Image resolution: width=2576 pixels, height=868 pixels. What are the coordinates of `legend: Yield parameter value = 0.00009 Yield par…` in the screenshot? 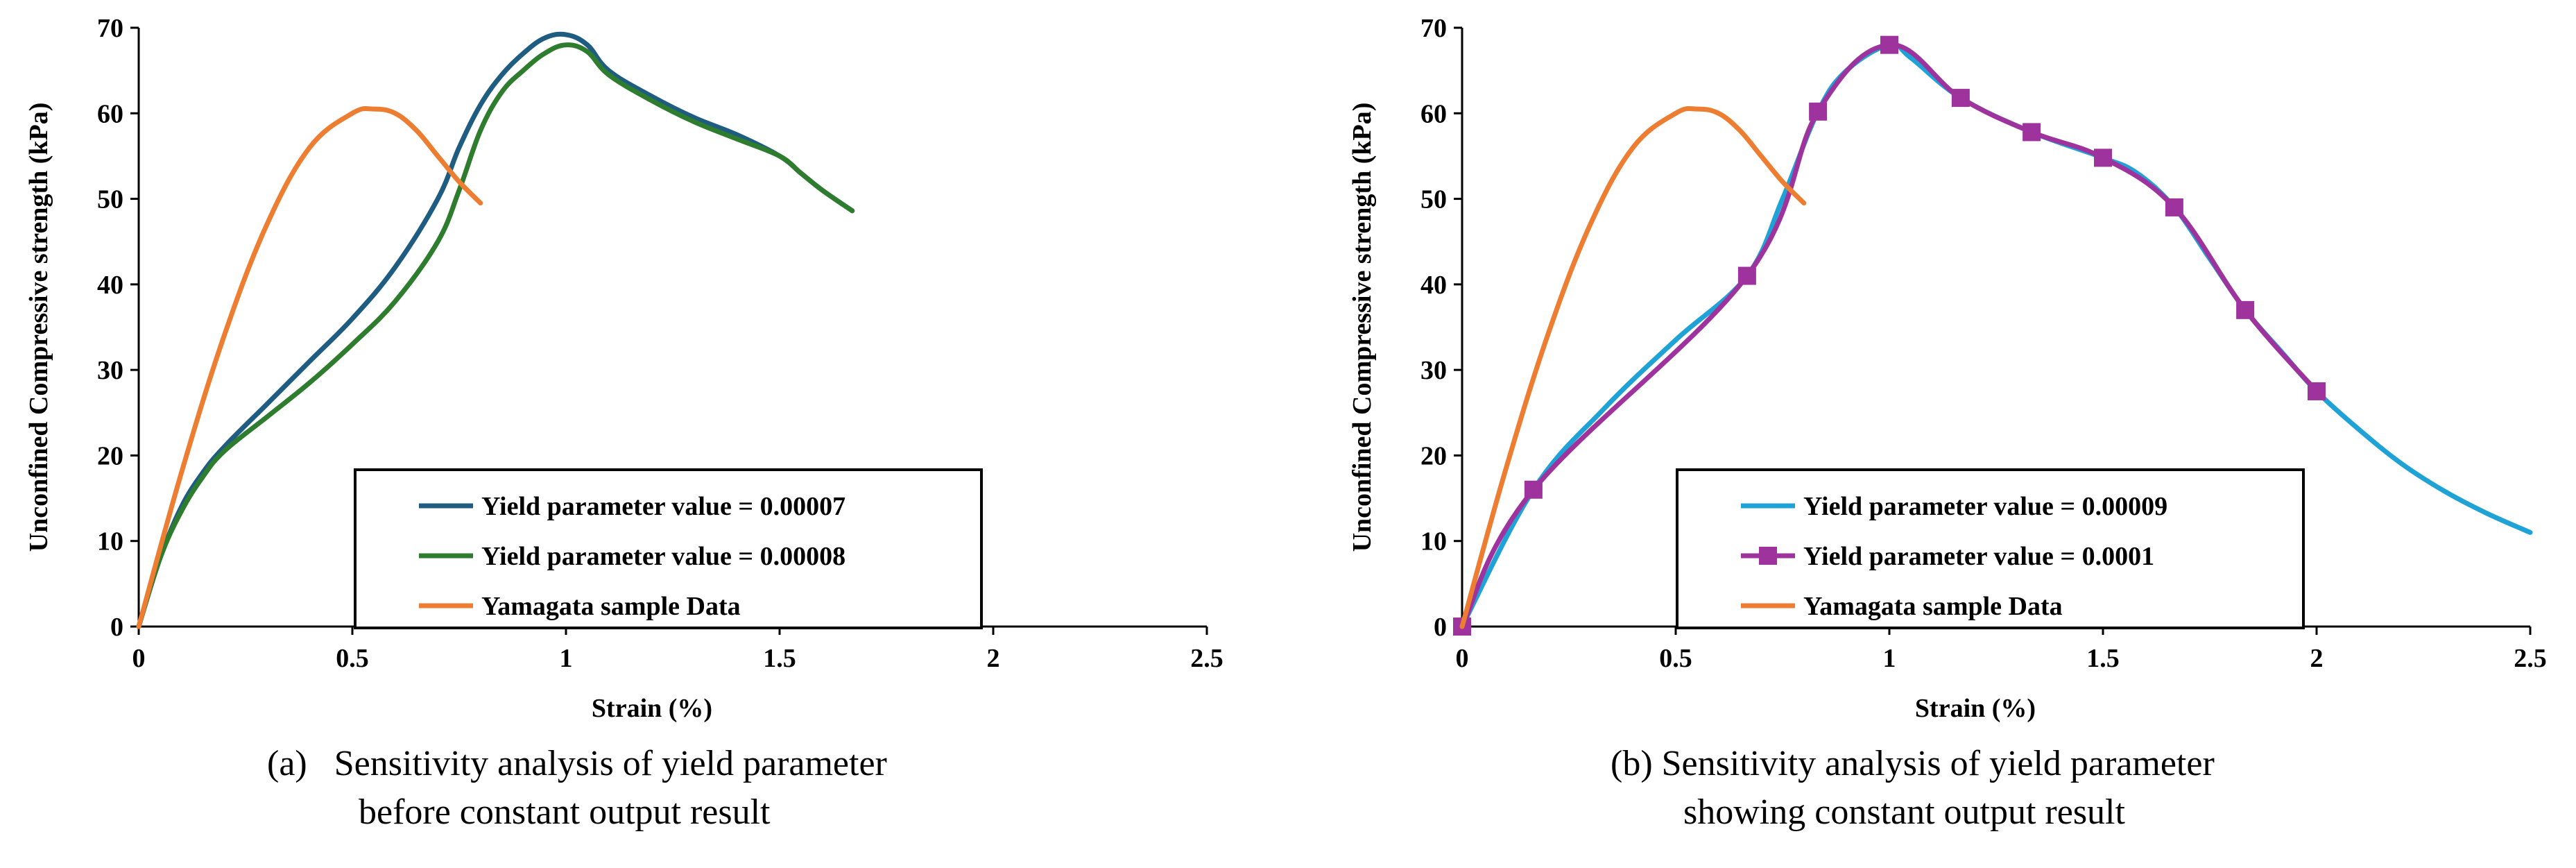 It's located at (1990, 548).